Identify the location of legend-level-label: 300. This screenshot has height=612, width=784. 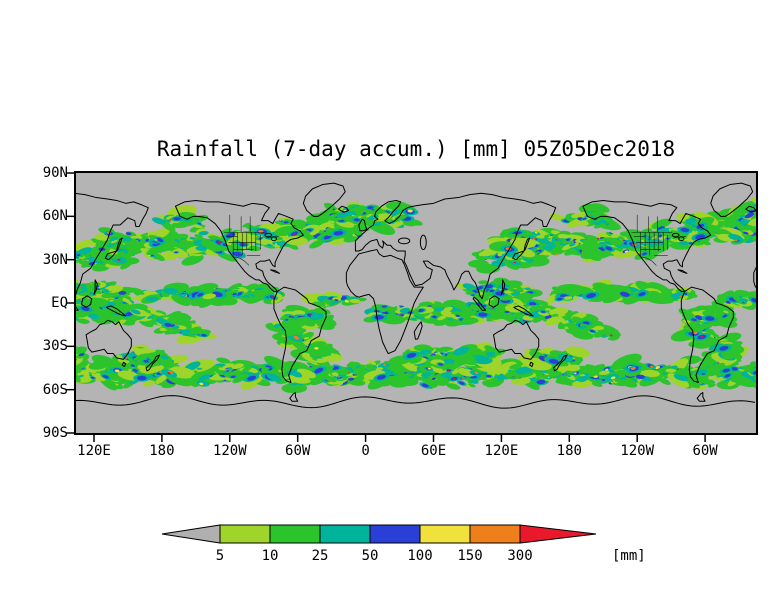
(519, 556).